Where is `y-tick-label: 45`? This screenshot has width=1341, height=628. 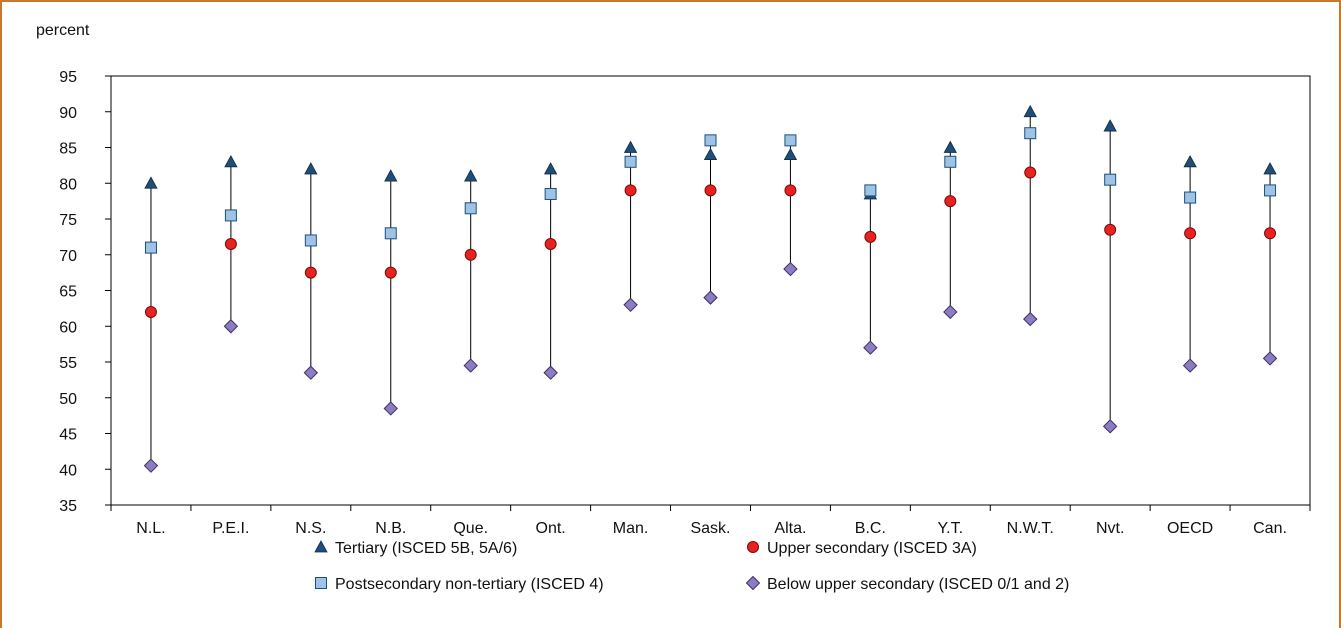
y-tick-label: 45 is located at coordinates (68, 435).